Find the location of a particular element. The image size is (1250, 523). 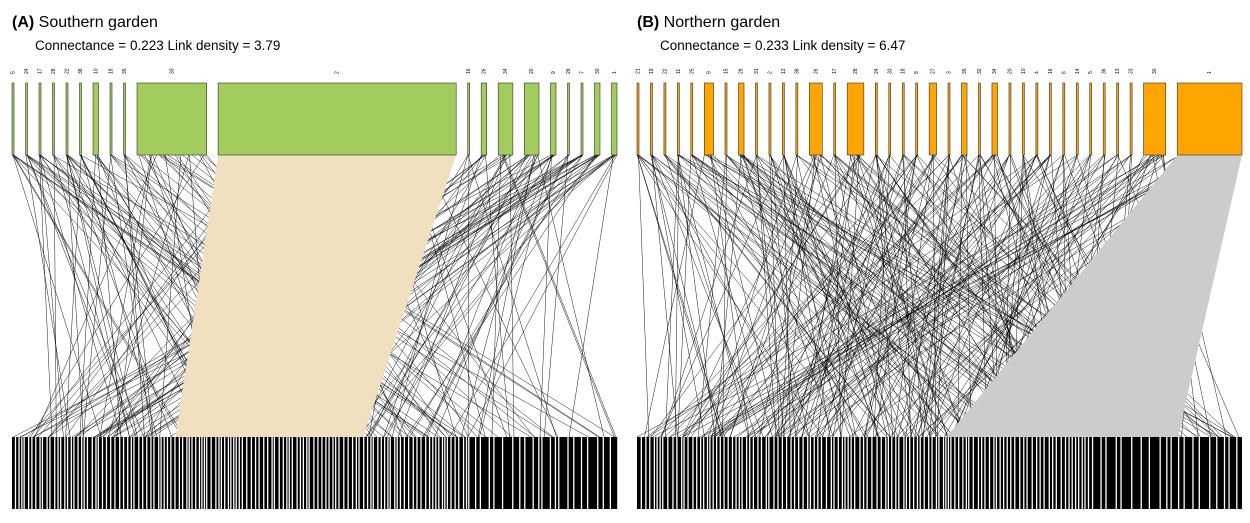

panel-b-title: Northern garden is located at coordinates (722, 22).